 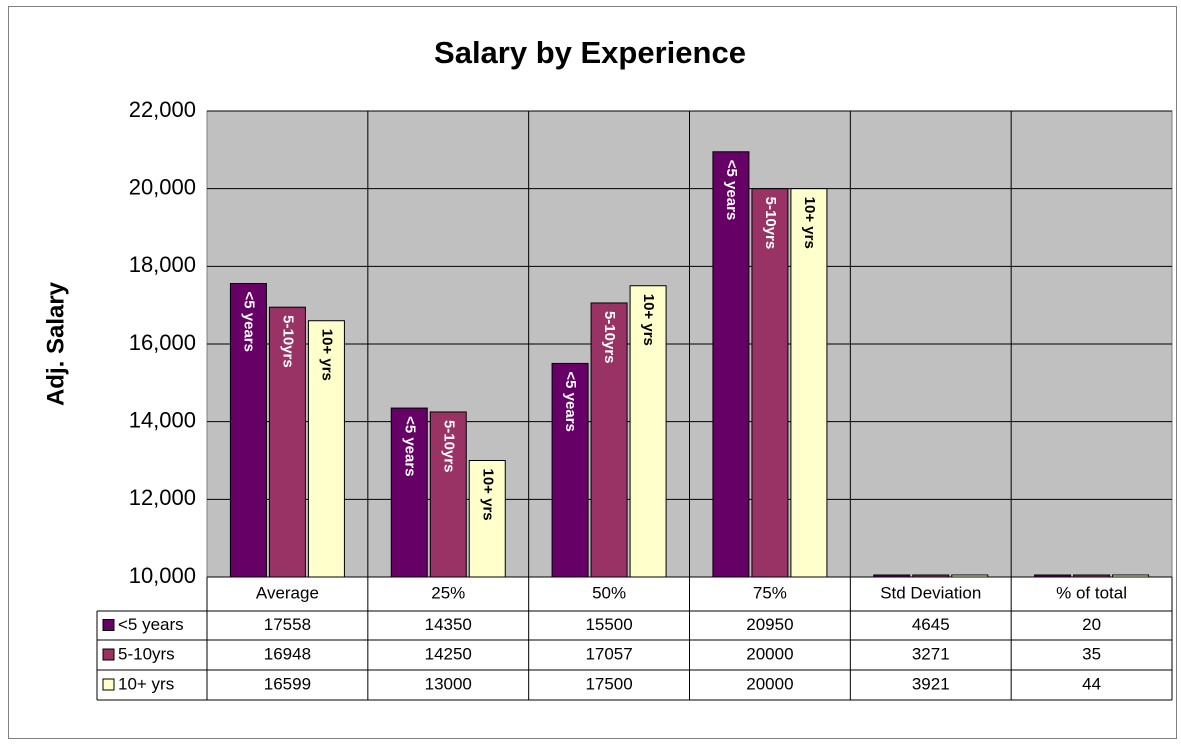 I want to click on x-tick-label: 25%, so click(x=448, y=592).